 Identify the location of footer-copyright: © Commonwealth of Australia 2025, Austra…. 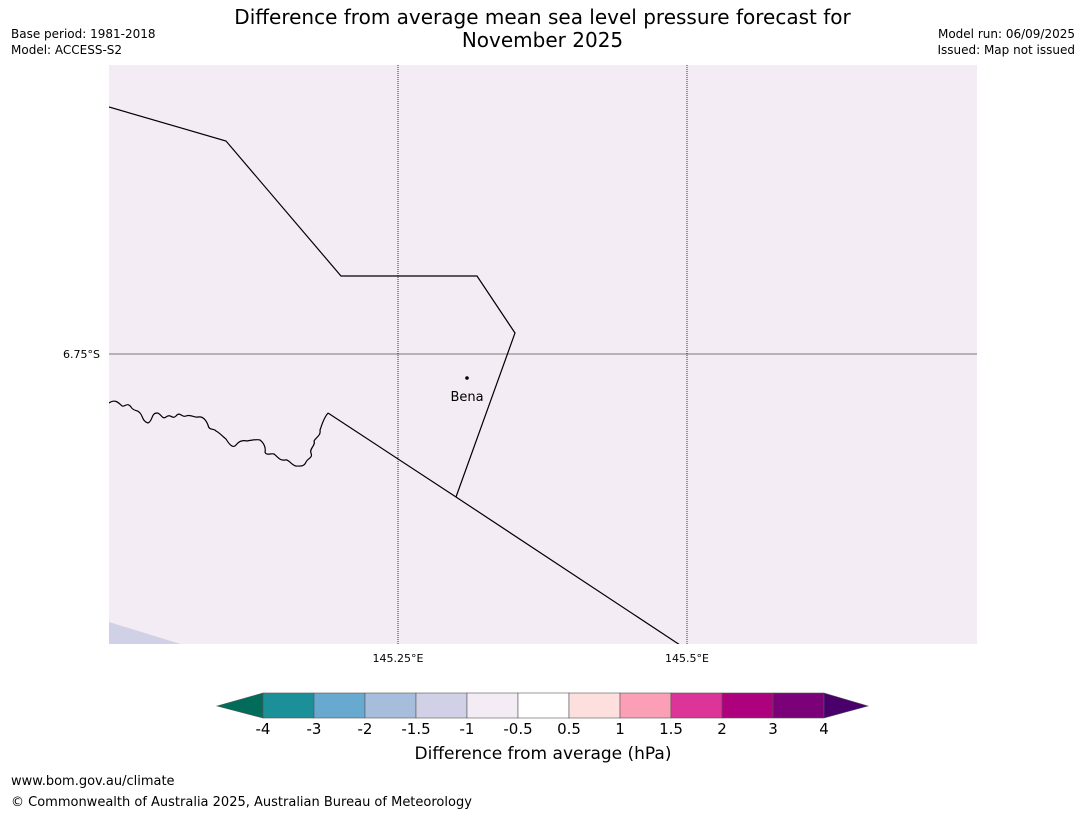
(241, 802).